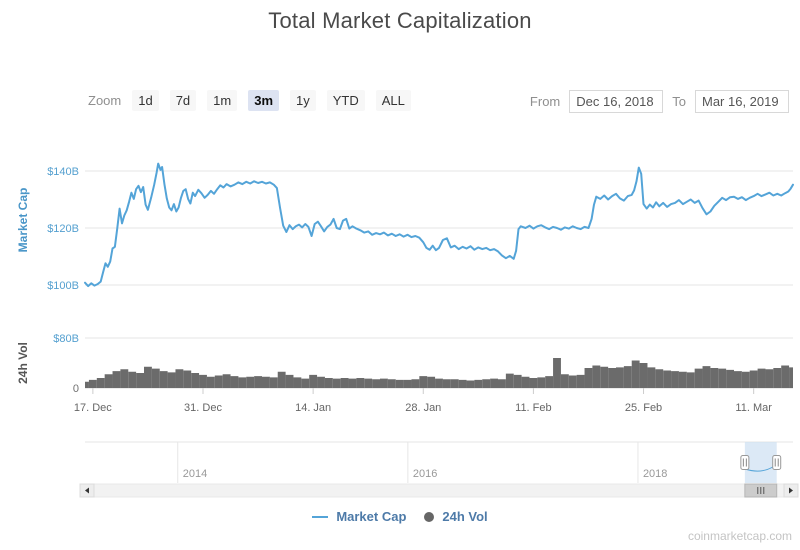 The width and height of the screenshot is (800, 550). What do you see at coordinates (425, 474) in the screenshot?
I see `navigator-year-label: 2016` at bounding box center [425, 474].